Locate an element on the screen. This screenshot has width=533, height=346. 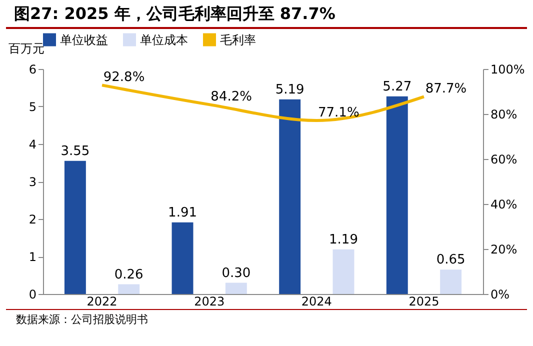
source-note: 数据来源：公司招股说明书 is located at coordinates (266, 319).